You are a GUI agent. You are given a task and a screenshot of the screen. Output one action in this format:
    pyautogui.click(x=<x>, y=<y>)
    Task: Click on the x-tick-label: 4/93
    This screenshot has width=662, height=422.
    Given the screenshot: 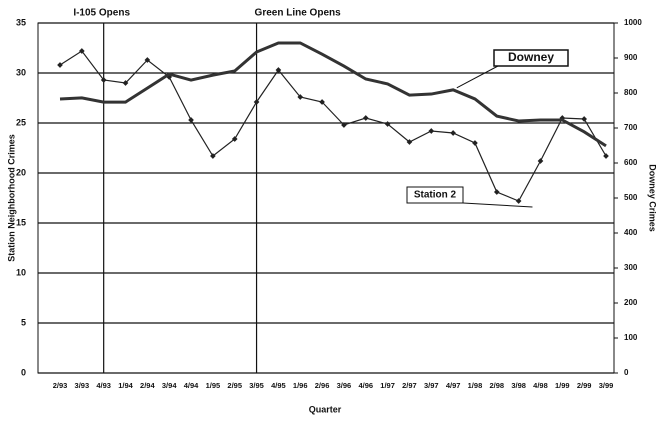 What is the action you would take?
    pyautogui.click(x=103, y=385)
    